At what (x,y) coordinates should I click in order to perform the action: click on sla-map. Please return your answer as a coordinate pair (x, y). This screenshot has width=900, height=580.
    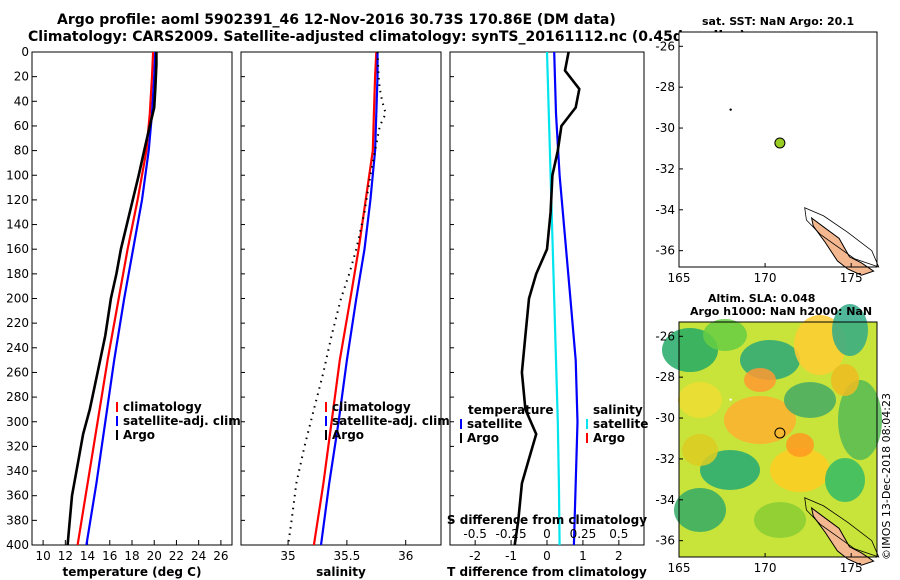
    Looking at the image, I should click on (772, 435).